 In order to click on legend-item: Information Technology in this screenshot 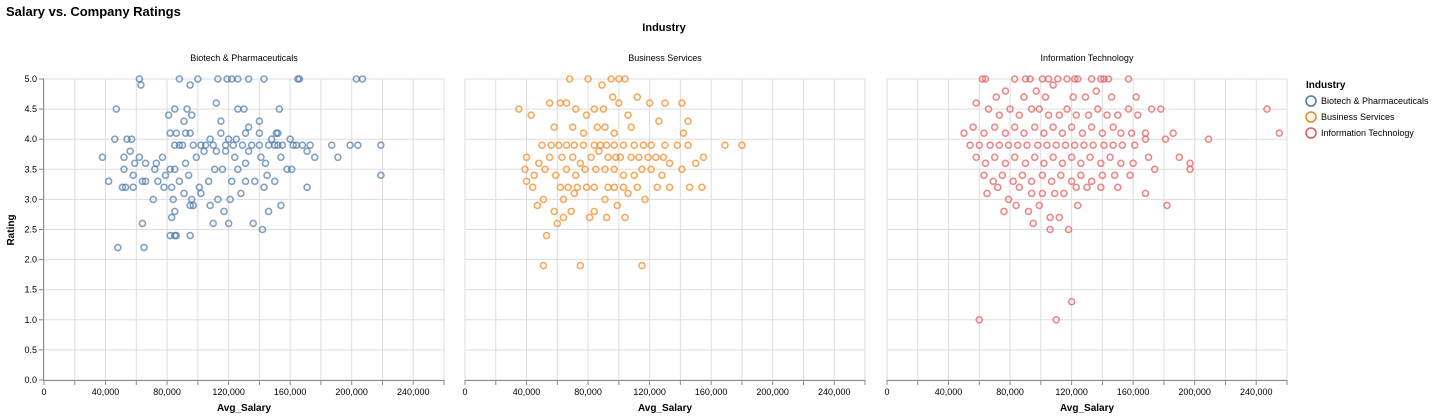, I will do `click(1359, 133)`.